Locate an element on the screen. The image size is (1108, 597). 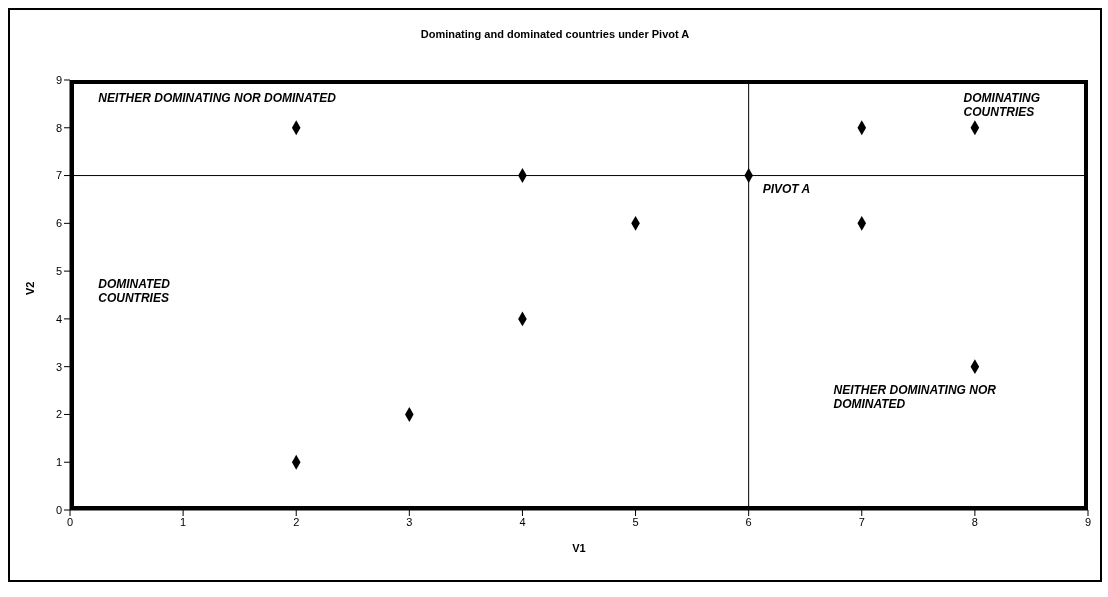
annotation: DOMINATING COUNTRIES is located at coordinates (1002, 105).